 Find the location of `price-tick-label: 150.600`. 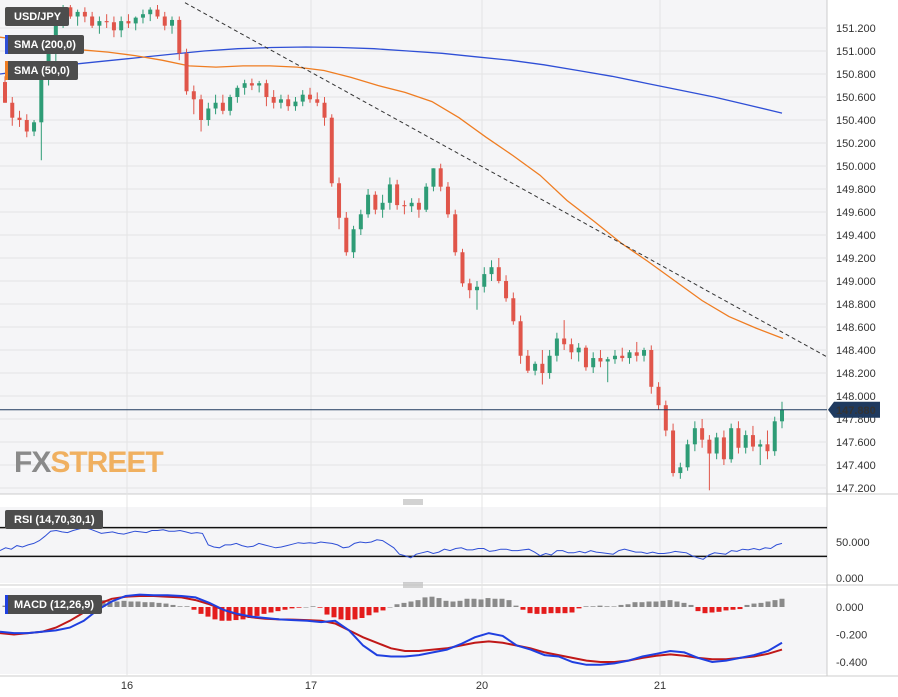

price-tick-label: 150.600 is located at coordinates (856, 98).